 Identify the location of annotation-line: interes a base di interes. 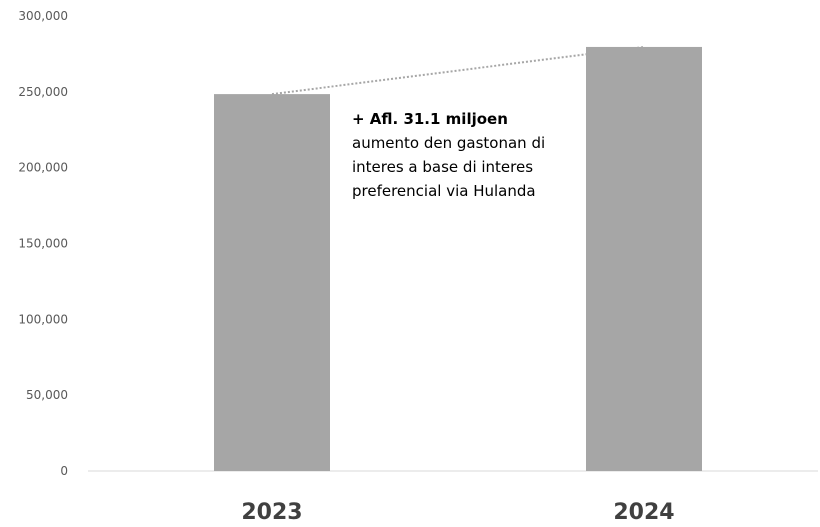
(443, 167).